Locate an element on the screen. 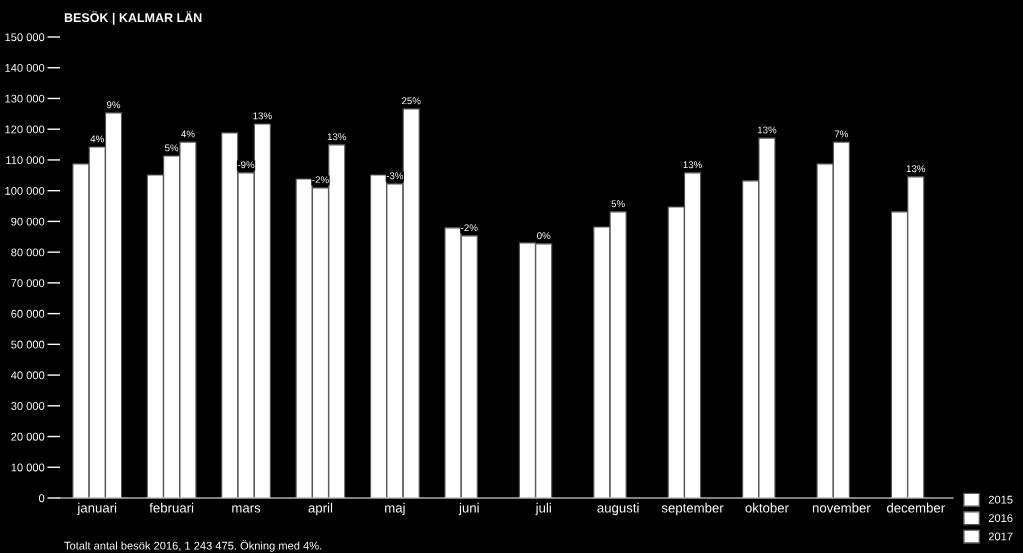 This screenshot has width=1023, height=553. x-tick-label: januari is located at coordinates (97, 509).